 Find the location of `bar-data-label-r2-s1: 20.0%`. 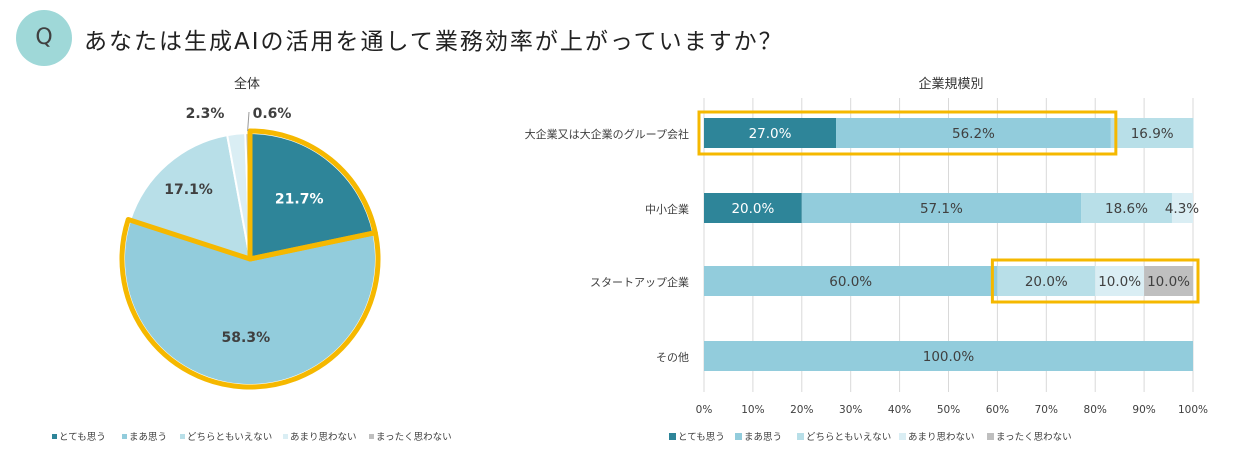

bar-data-label-r2-s1: 20.0% is located at coordinates (752, 209).